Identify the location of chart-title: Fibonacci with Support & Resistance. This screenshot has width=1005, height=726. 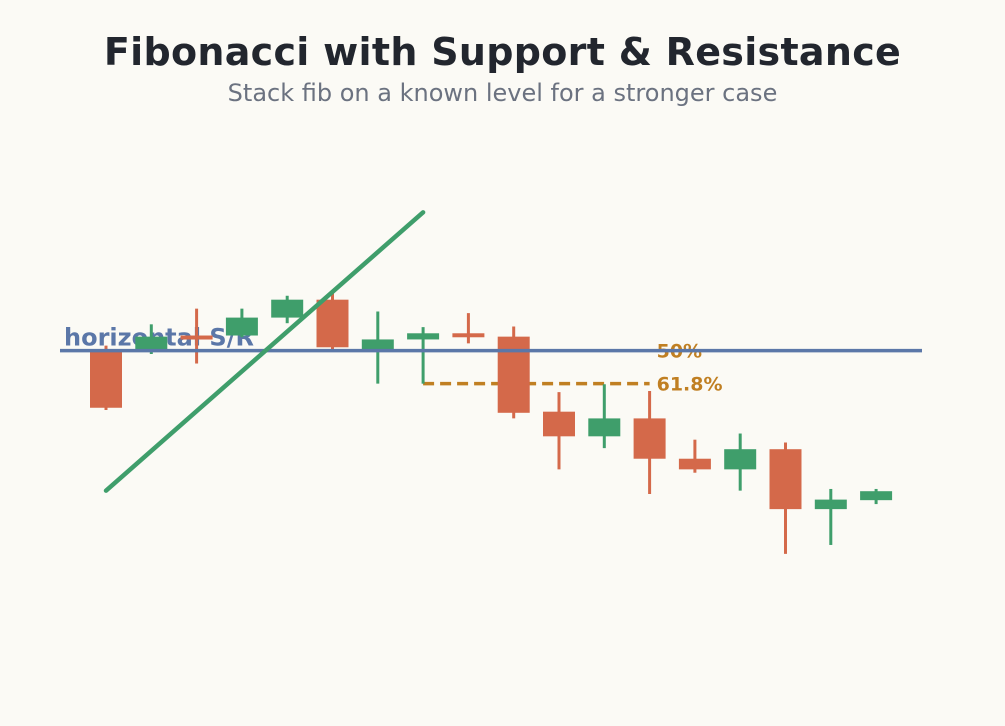
(502, 52).